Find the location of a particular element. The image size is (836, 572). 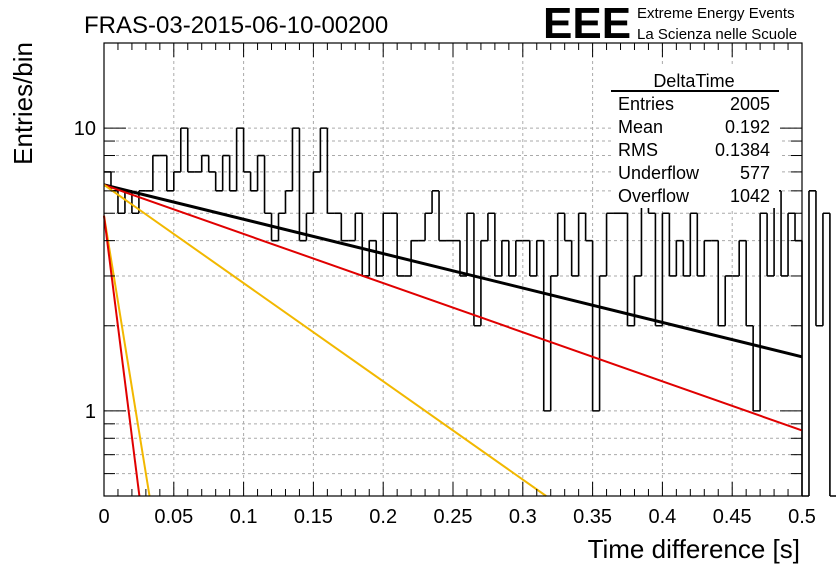

x-tick-label: 0.4 is located at coordinates (662, 517).